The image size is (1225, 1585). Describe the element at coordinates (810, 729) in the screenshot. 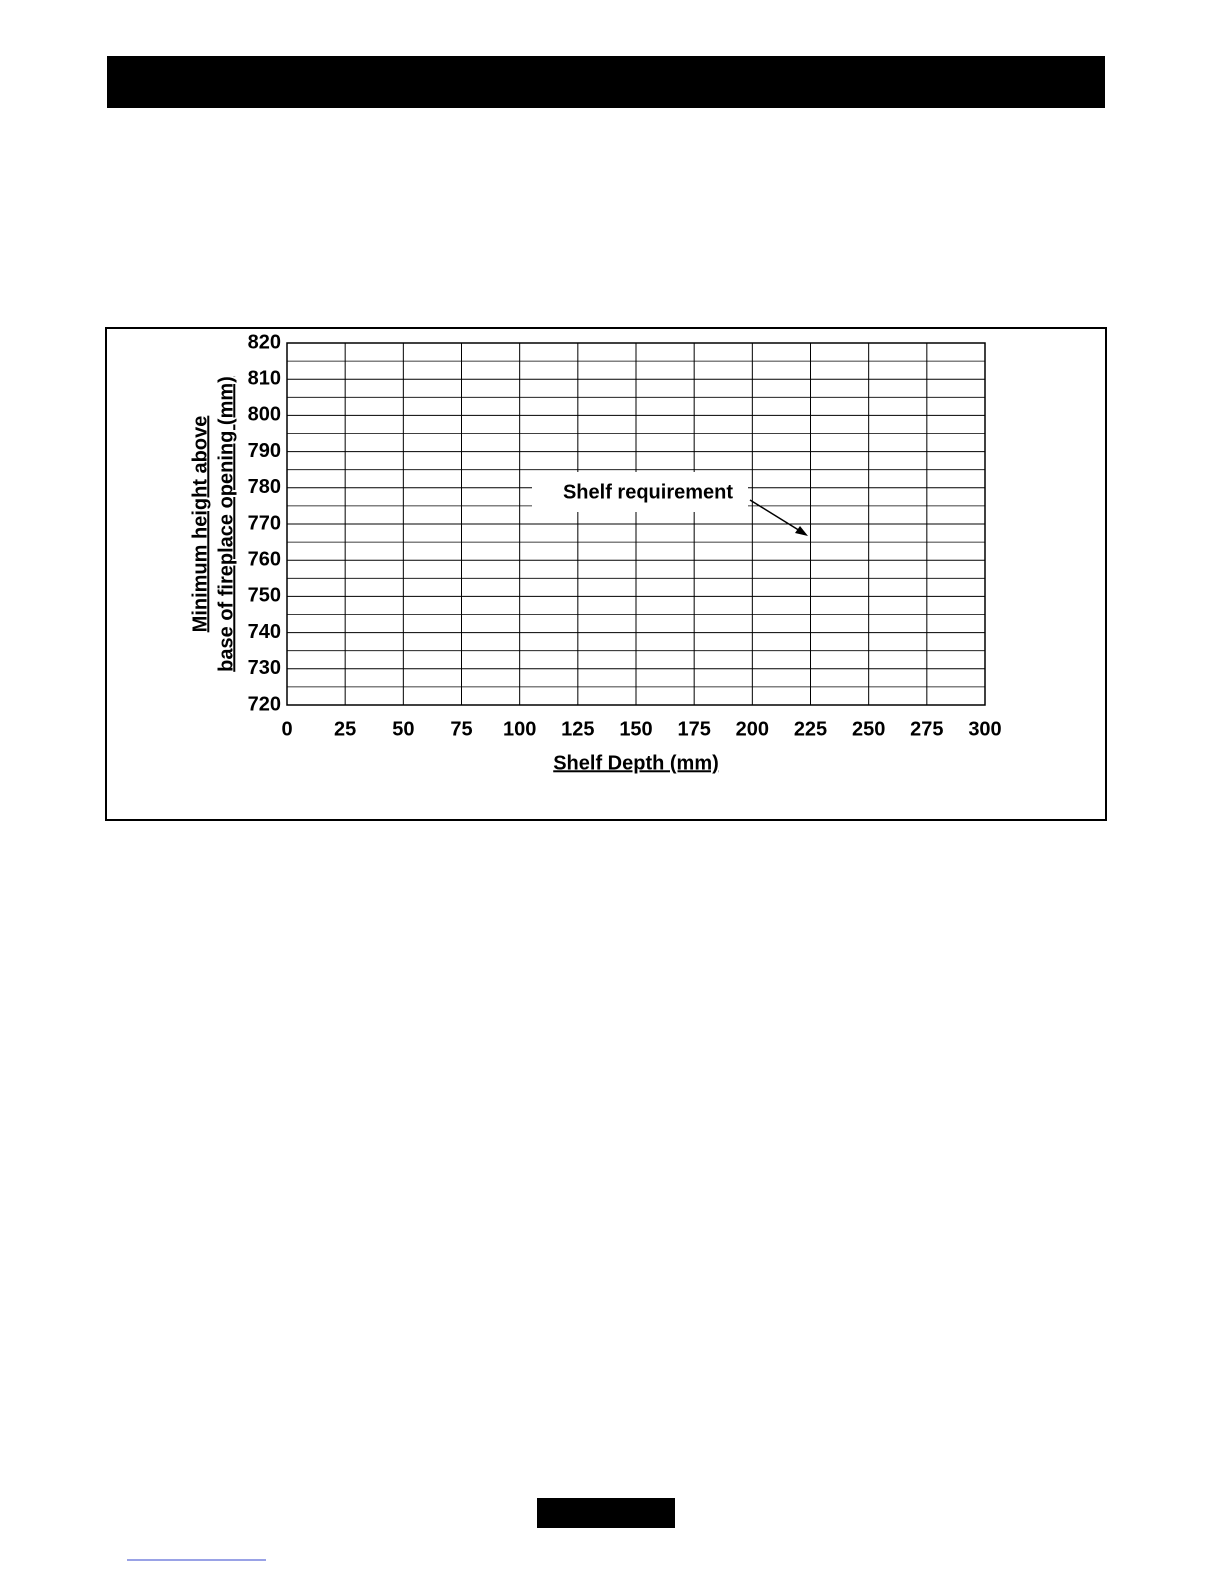

I see `x-tick-label: 225` at that location.